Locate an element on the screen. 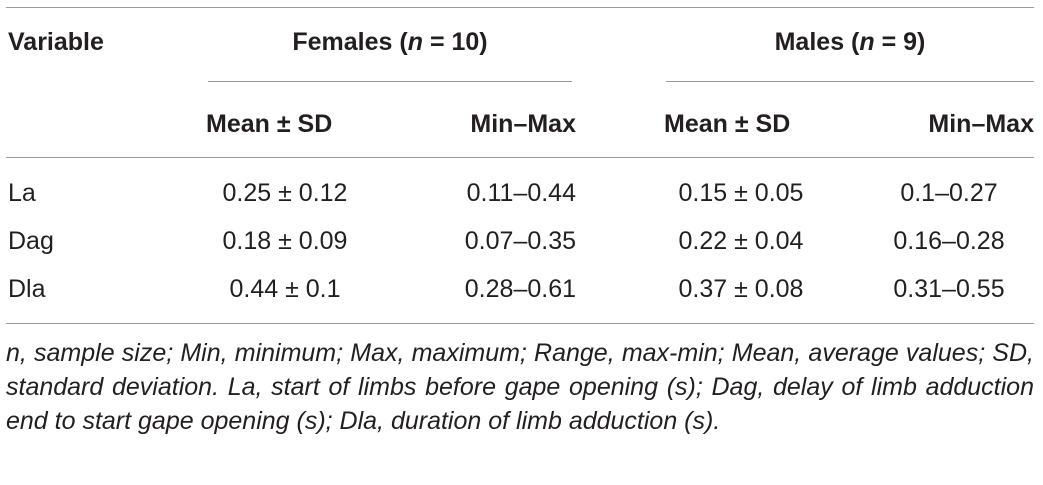 The image size is (1043, 485). top-rule is located at coordinates (520, 7).